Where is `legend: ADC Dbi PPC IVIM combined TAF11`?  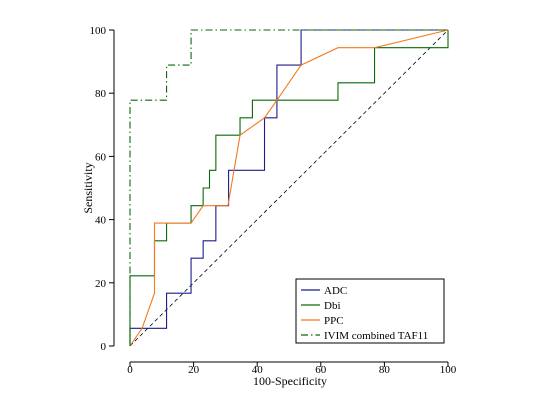 legend: ADC Dbi PPC IVIM combined TAF11 is located at coordinates (370, 311).